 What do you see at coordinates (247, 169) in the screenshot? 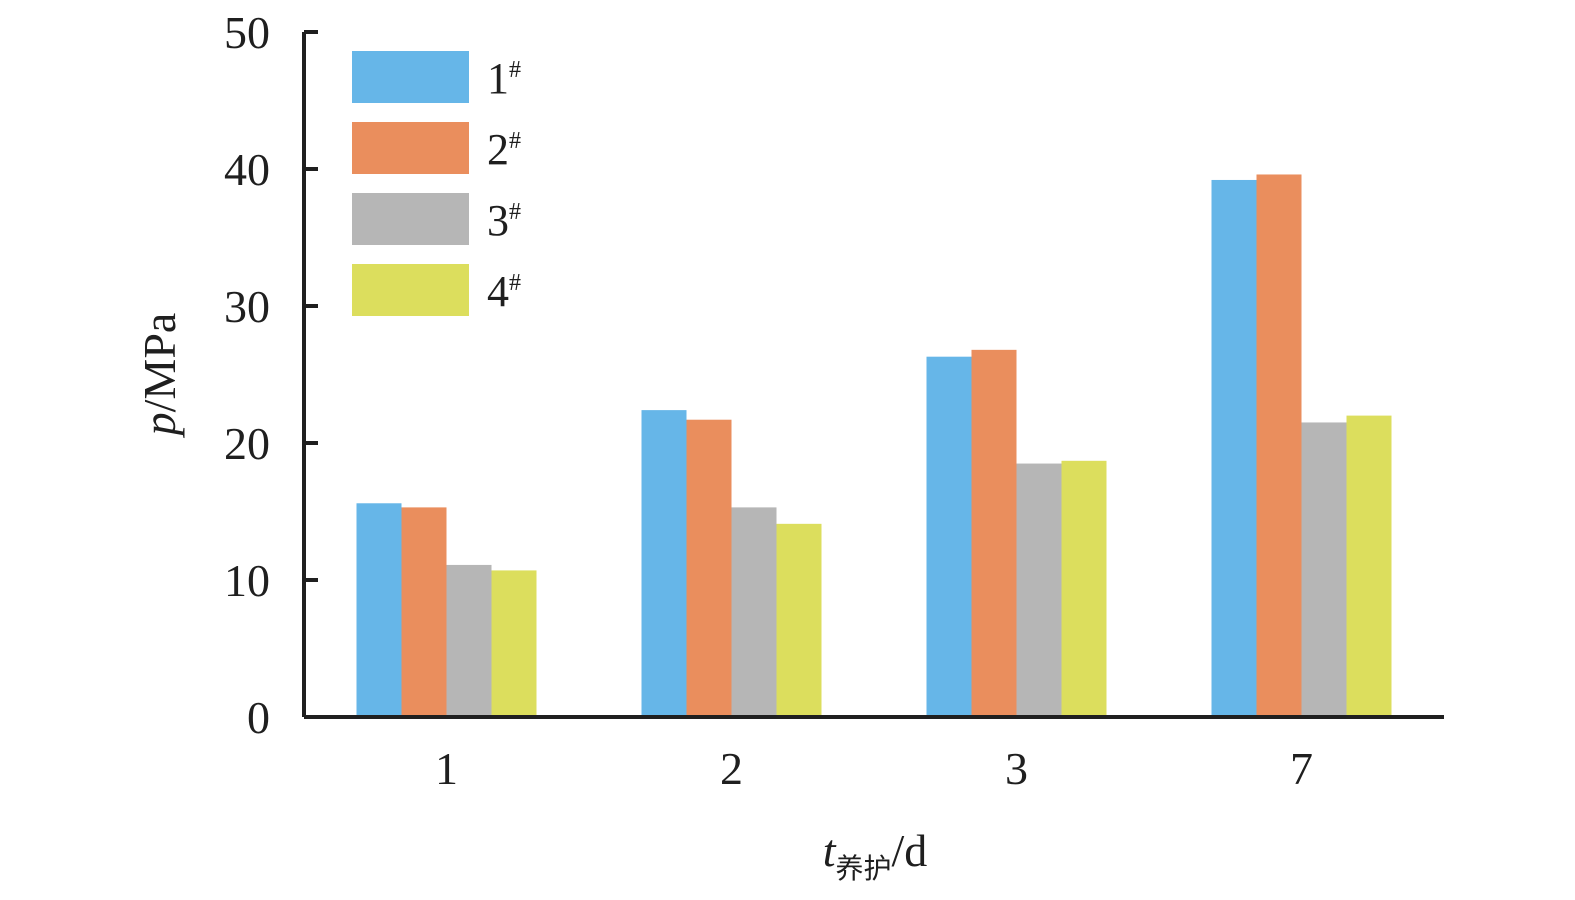
I see `y-tick-label: 40` at bounding box center [247, 169].